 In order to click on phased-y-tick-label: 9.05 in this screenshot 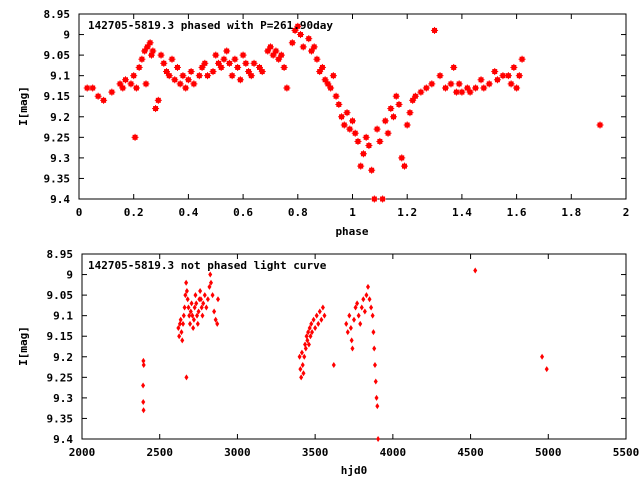, I will do `click(57, 55)`.